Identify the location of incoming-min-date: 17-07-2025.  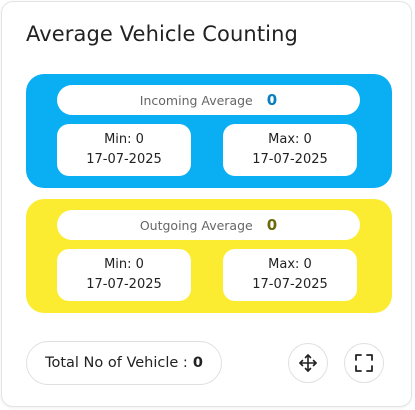
(124, 159).